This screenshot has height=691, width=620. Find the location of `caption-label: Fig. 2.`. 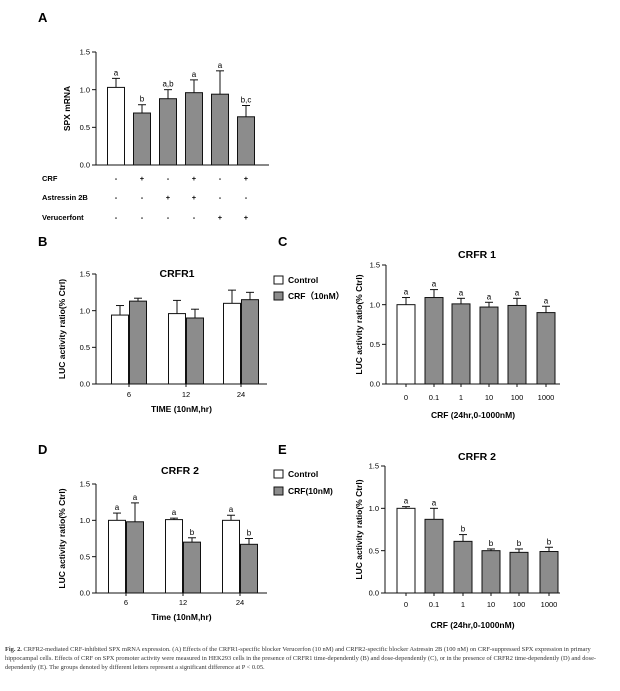

caption-label: Fig. 2. is located at coordinates (13, 649).